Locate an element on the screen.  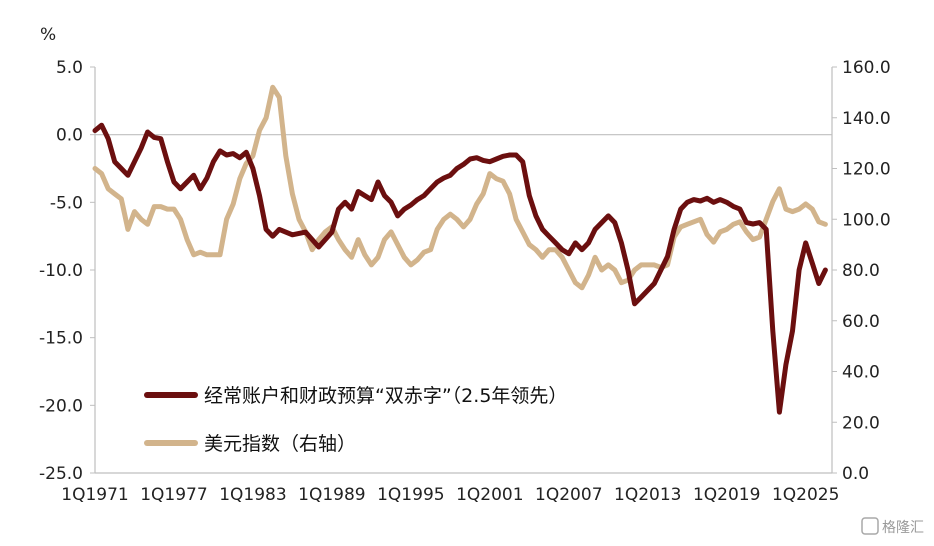
watermark-text: 格隆汇 is located at coordinates (903, 528).